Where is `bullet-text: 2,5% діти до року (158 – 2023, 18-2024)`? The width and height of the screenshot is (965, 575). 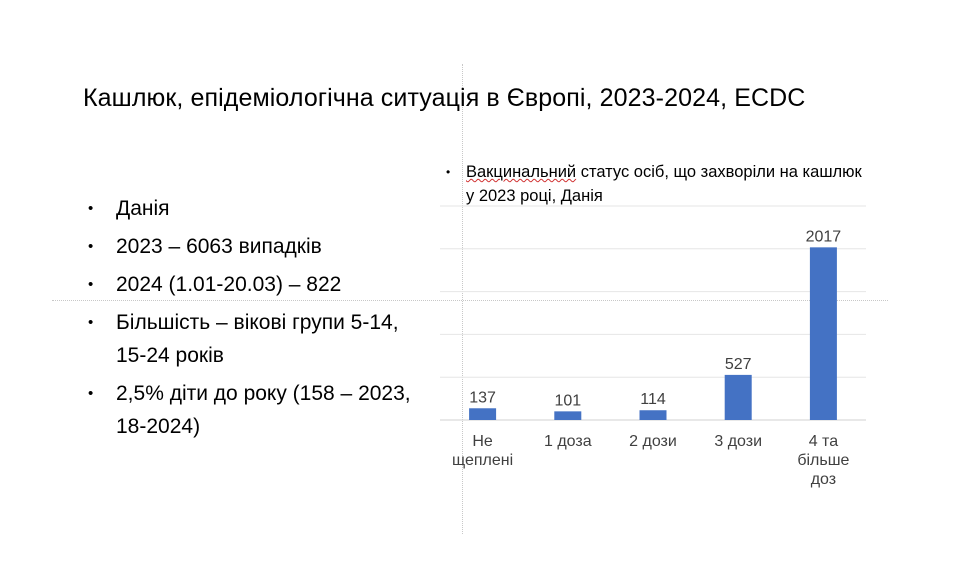
bullet-text: 2,5% діти до року (158 – 2023, 18-2024) is located at coordinates (263, 410).